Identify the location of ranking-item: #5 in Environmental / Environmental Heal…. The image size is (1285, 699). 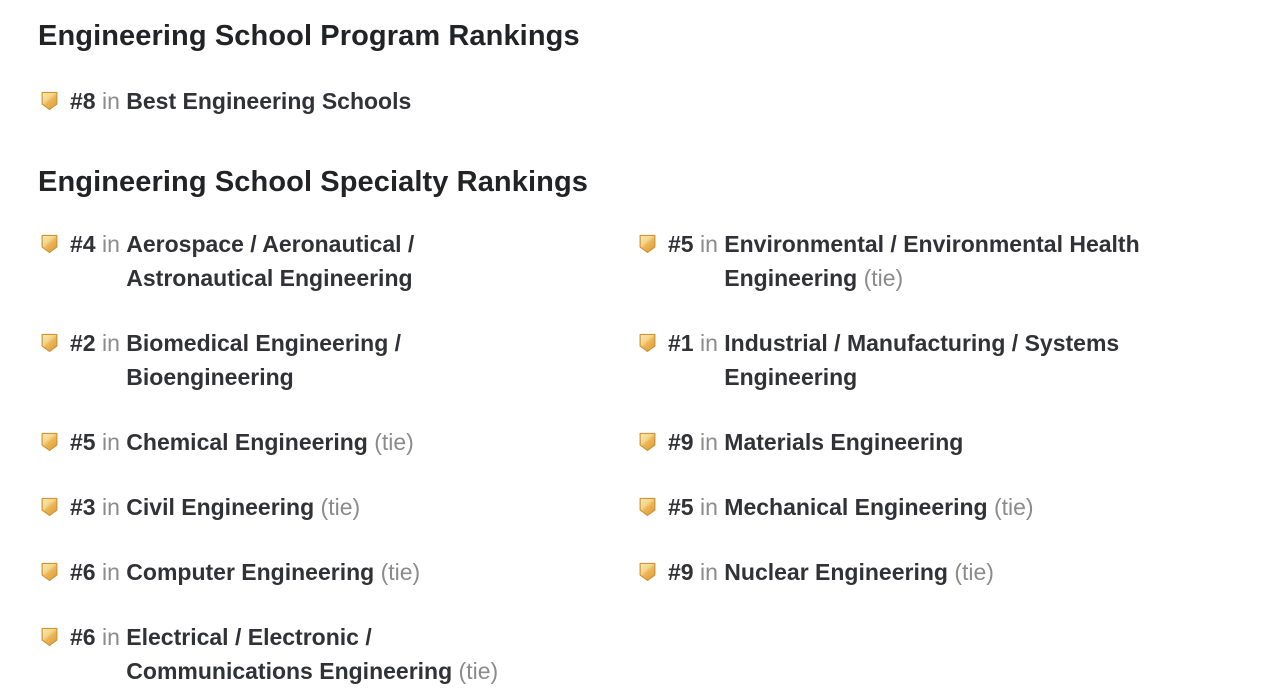
(940, 261).